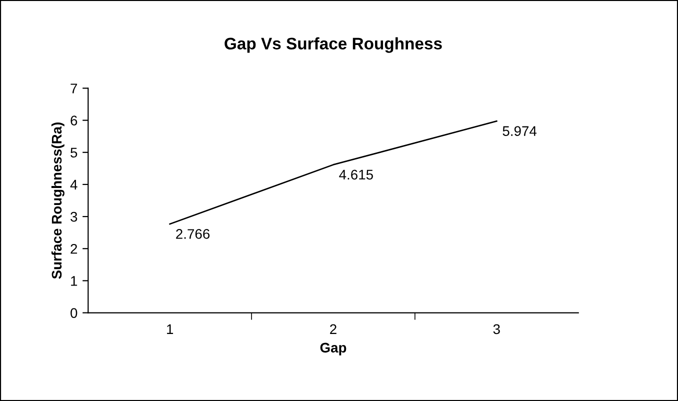  I want to click on y-tick-label: 4, so click(74, 185).